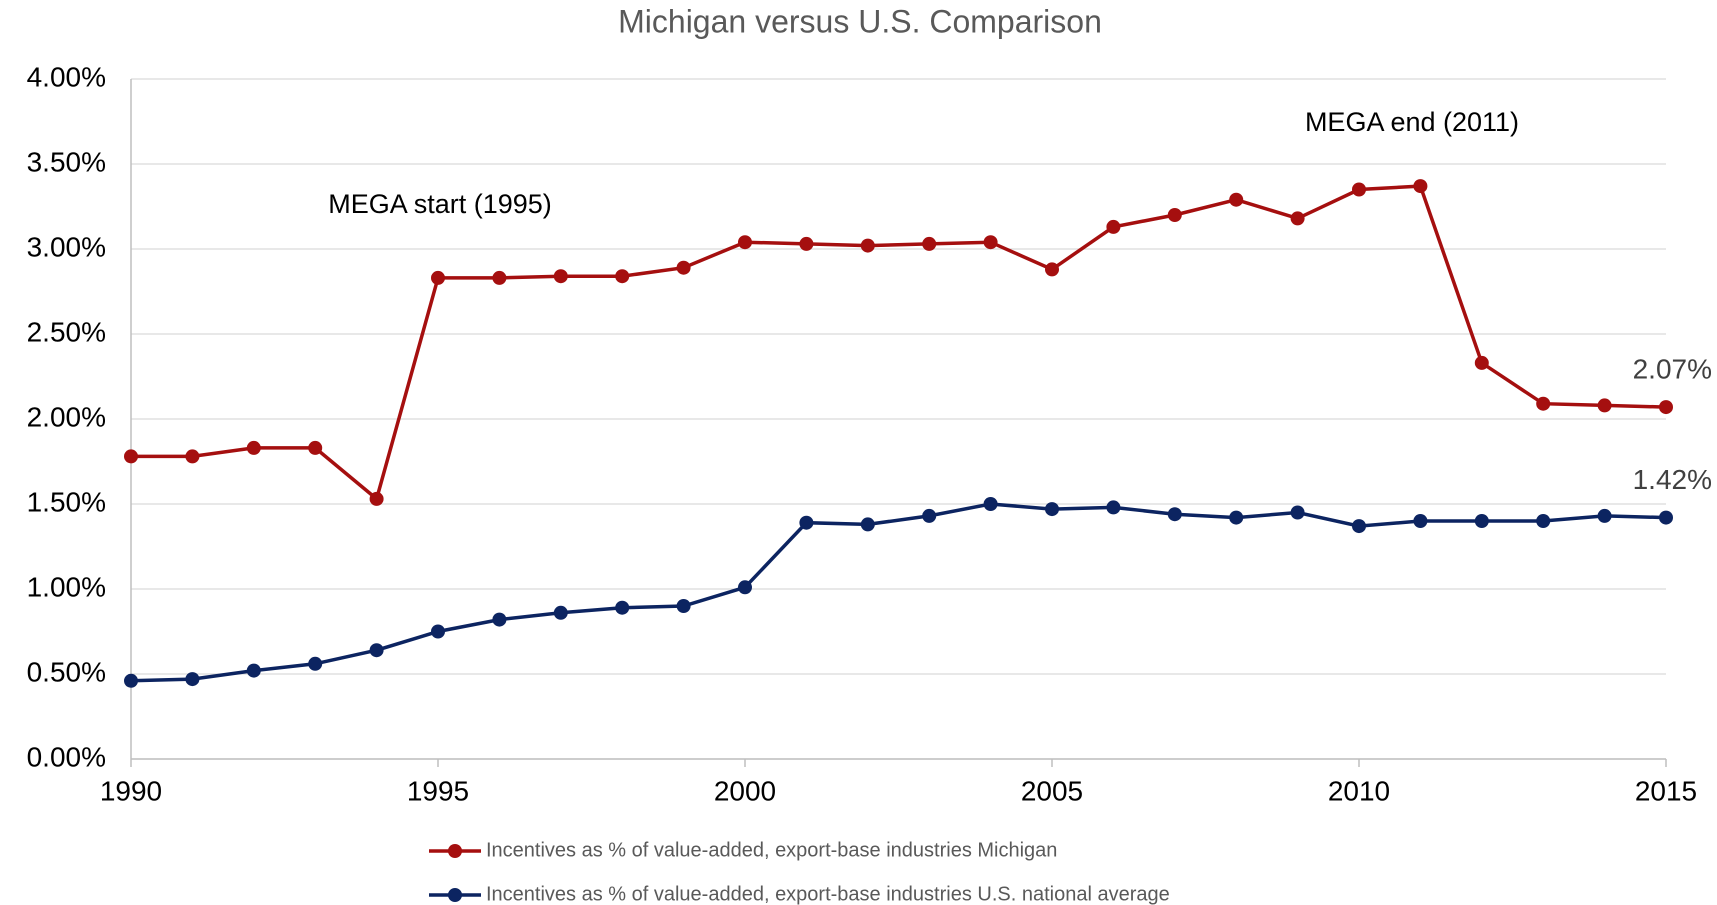 Image resolution: width=1717 pixels, height=905 pixels. Describe the element at coordinates (66, 331) in the screenshot. I see `y-tick-label: 2.50%` at that location.